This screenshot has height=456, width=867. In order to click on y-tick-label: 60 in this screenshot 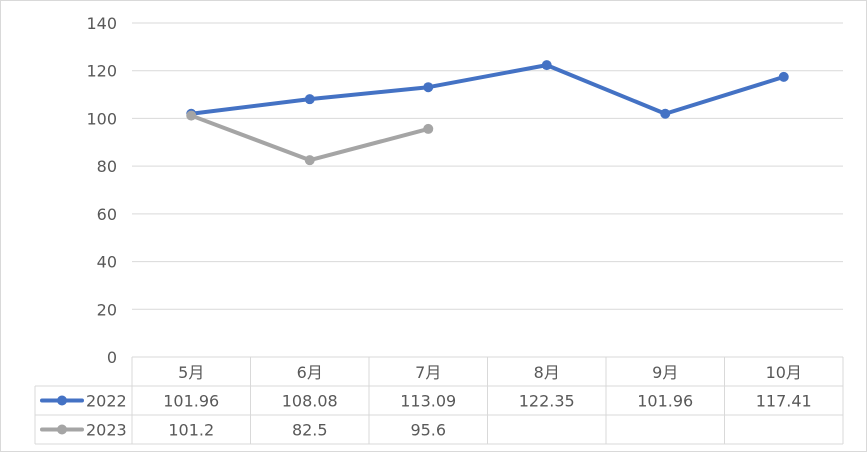, I will do `click(107, 214)`.